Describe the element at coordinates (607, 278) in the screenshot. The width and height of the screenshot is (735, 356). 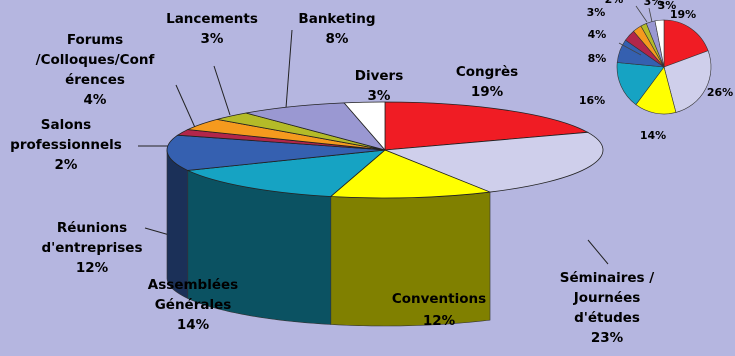
I see `label-seminaires-line: Séminaires /` at that location.